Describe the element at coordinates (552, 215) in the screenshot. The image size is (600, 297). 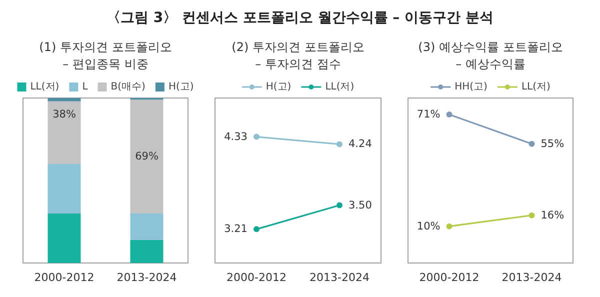
I see `data-label: 16%` at that location.